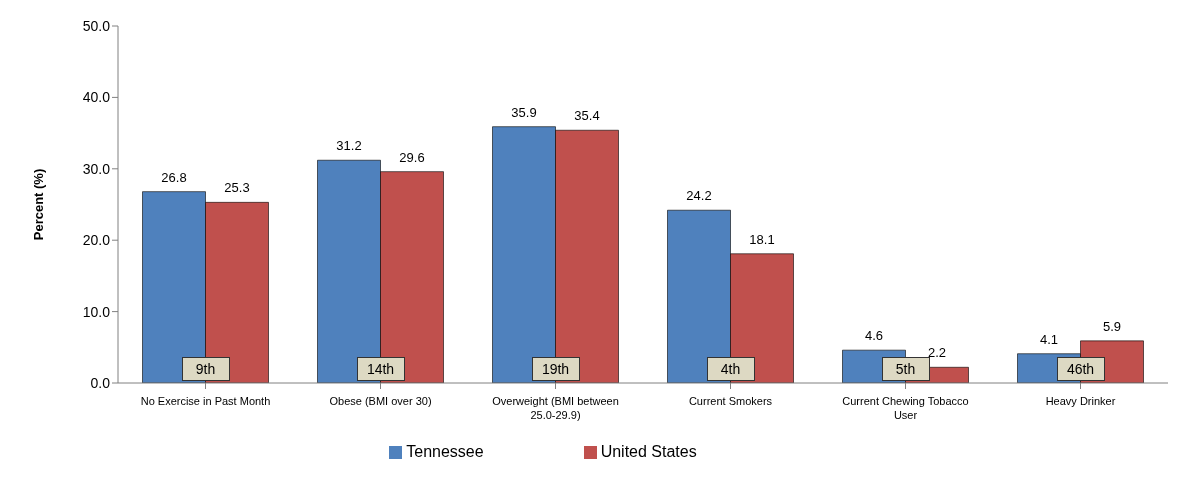 This screenshot has width=1178, height=501. I want to click on annotation: 9th, so click(205, 369).